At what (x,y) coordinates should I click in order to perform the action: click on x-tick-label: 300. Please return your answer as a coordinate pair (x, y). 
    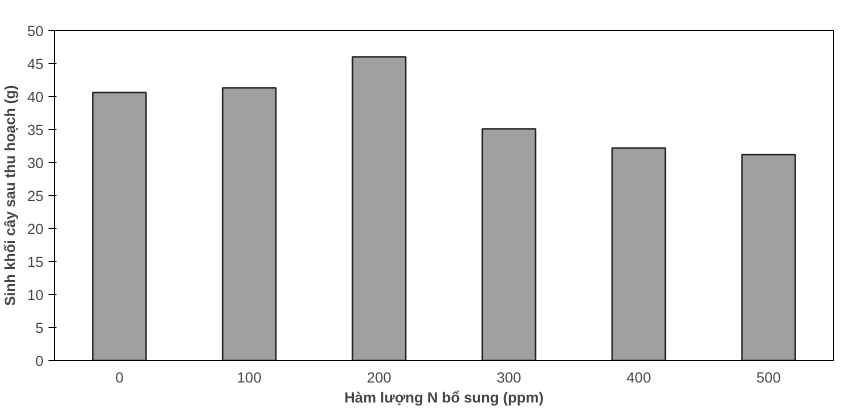
    Looking at the image, I should click on (509, 378).